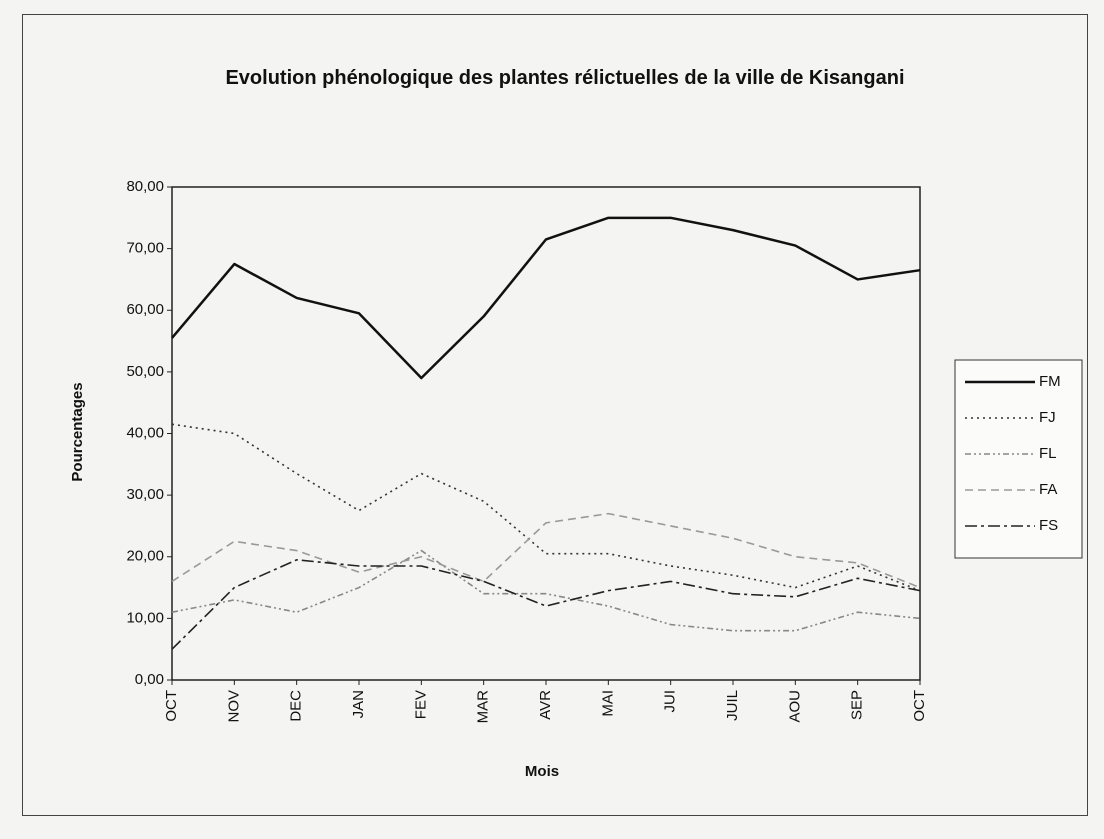 Image resolution: width=1104 pixels, height=839 pixels. What do you see at coordinates (420, 704) in the screenshot?
I see `x-tick-label: FEV` at bounding box center [420, 704].